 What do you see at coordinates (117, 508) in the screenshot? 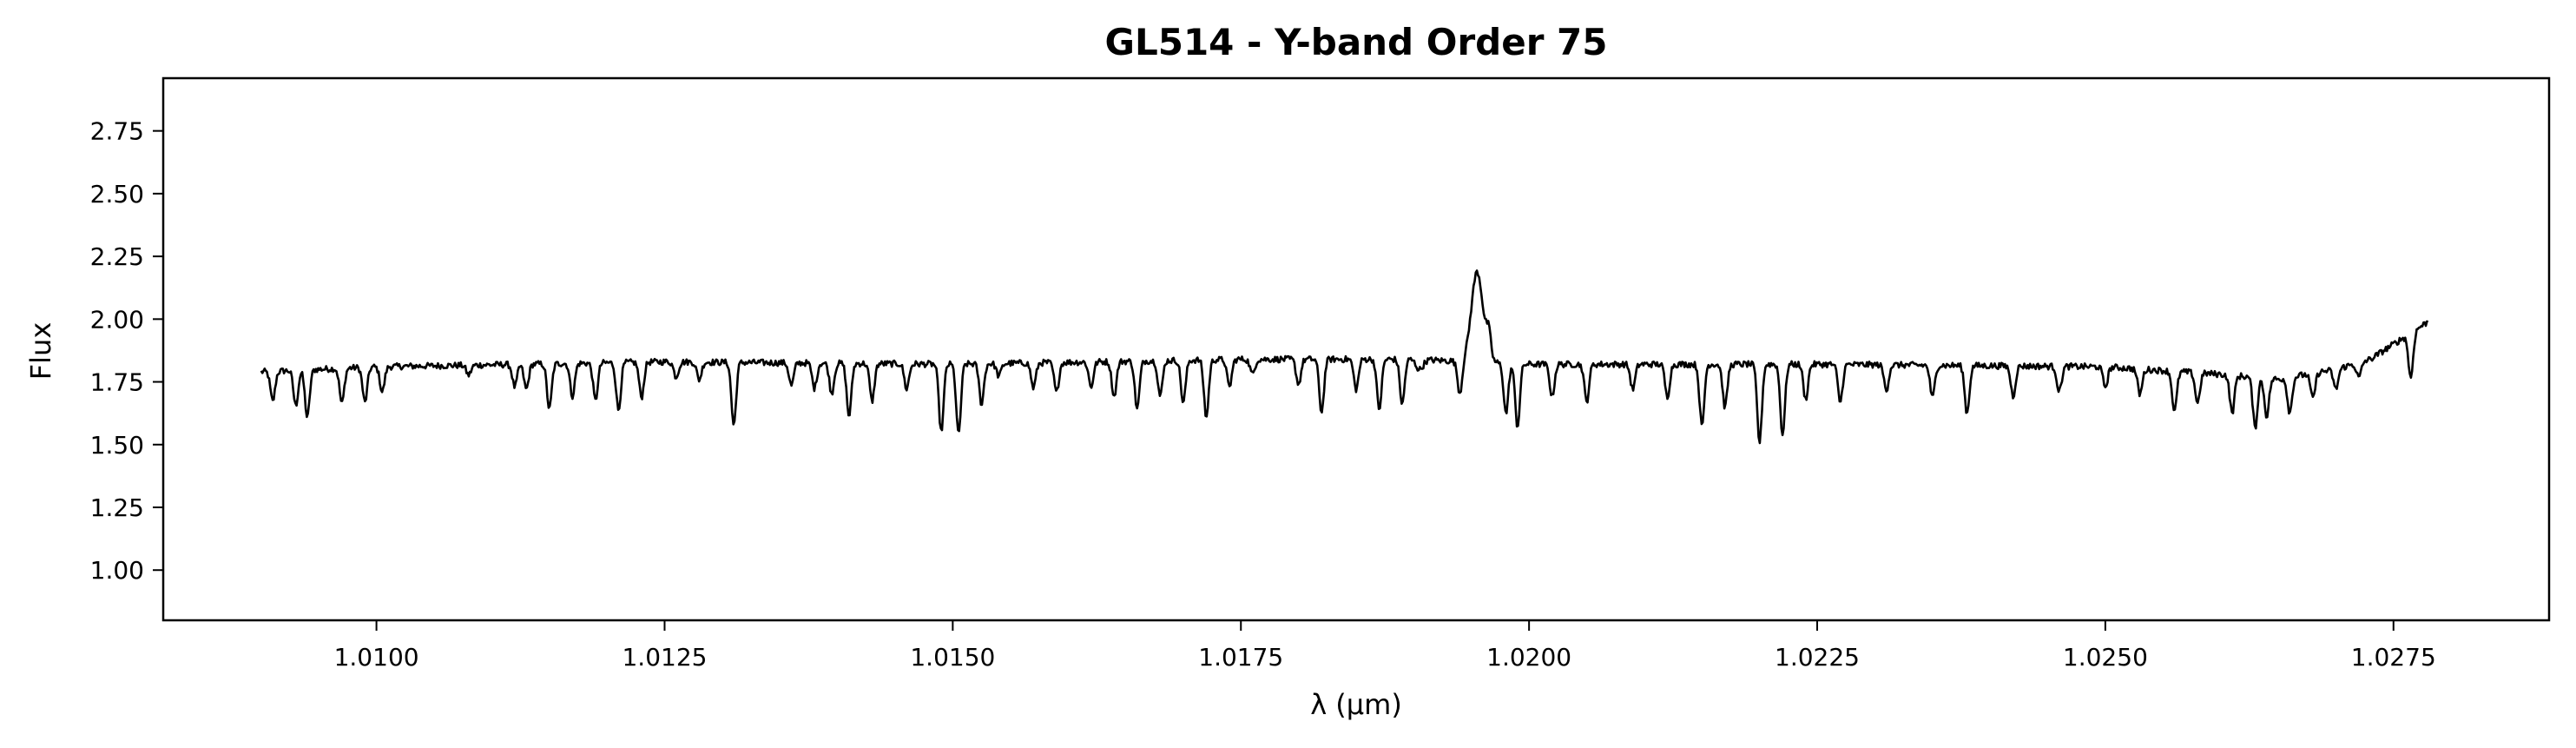
I see `y-tick-label: 1.25` at bounding box center [117, 508].